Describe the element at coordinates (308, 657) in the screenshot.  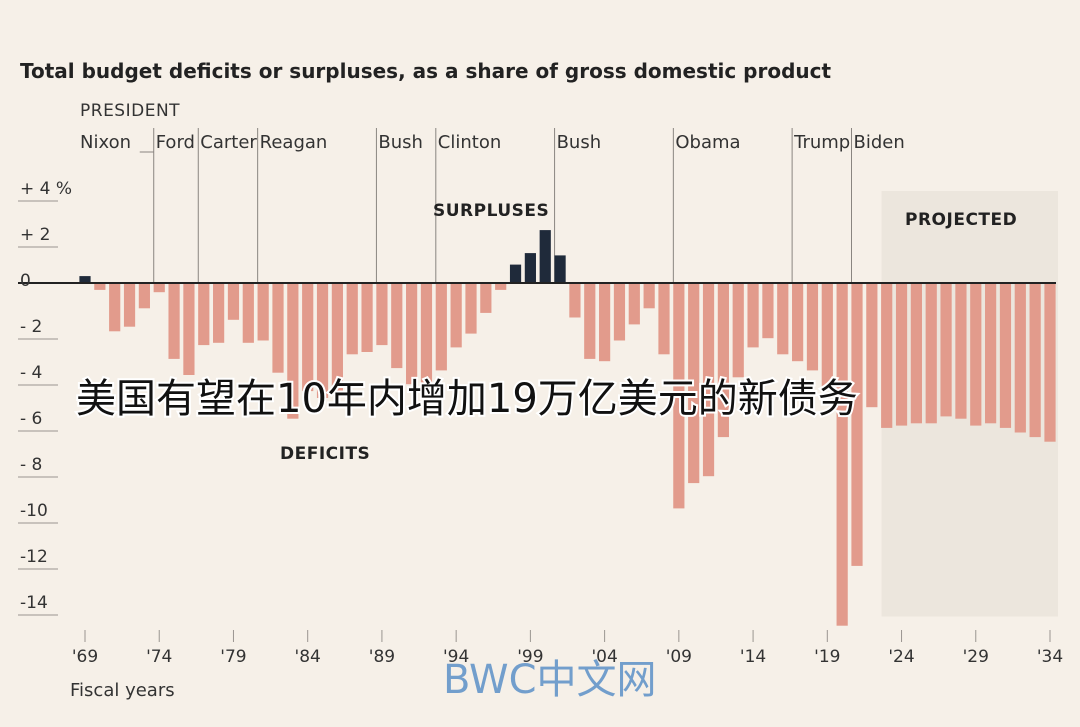
I see `x-tick-label: '84` at that location.